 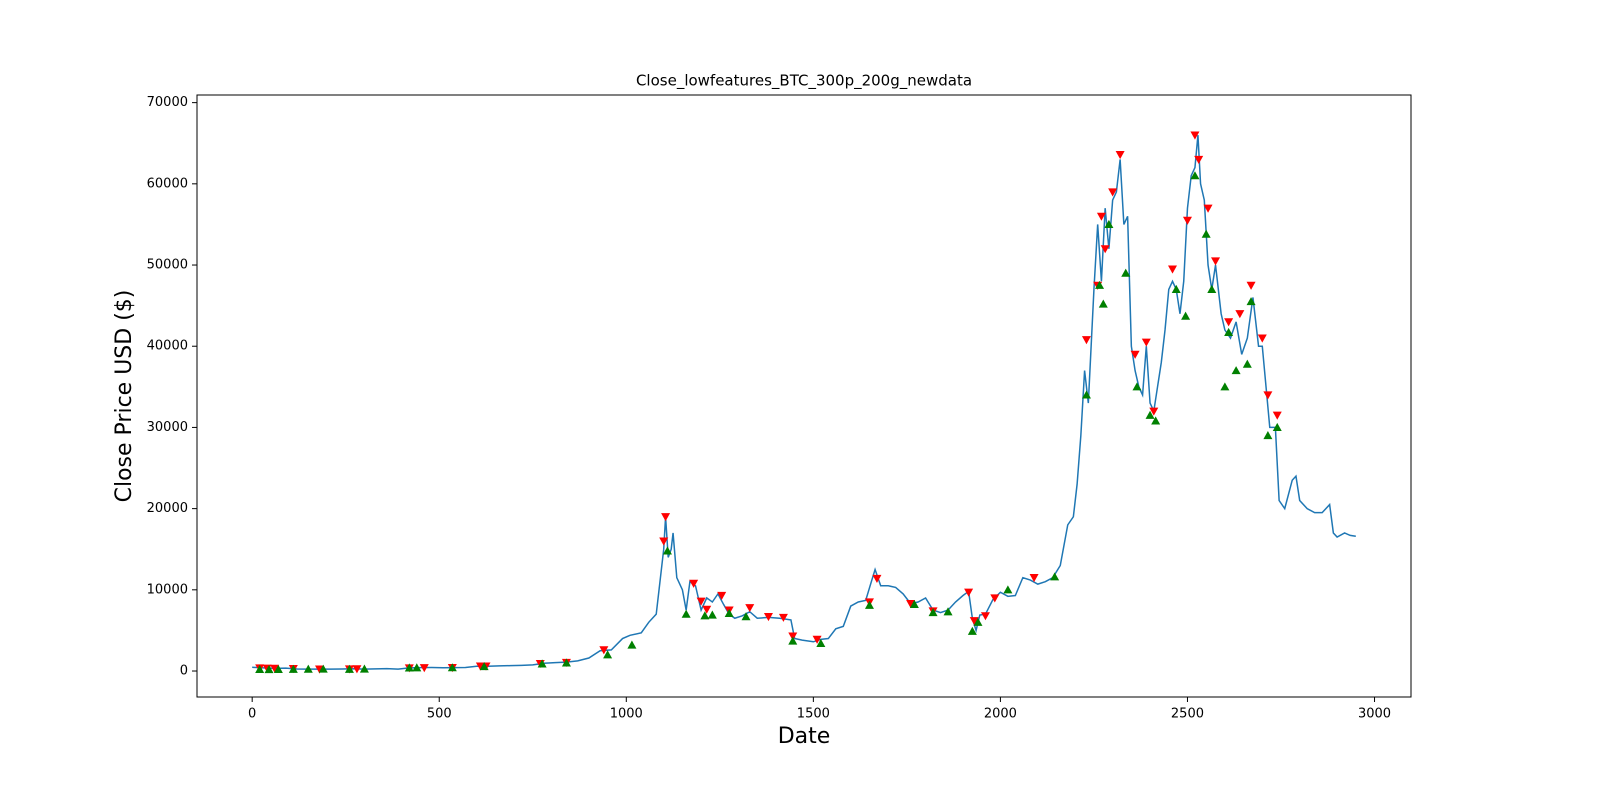 I want to click on y-tick-label: 0, so click(x=184, y=671).